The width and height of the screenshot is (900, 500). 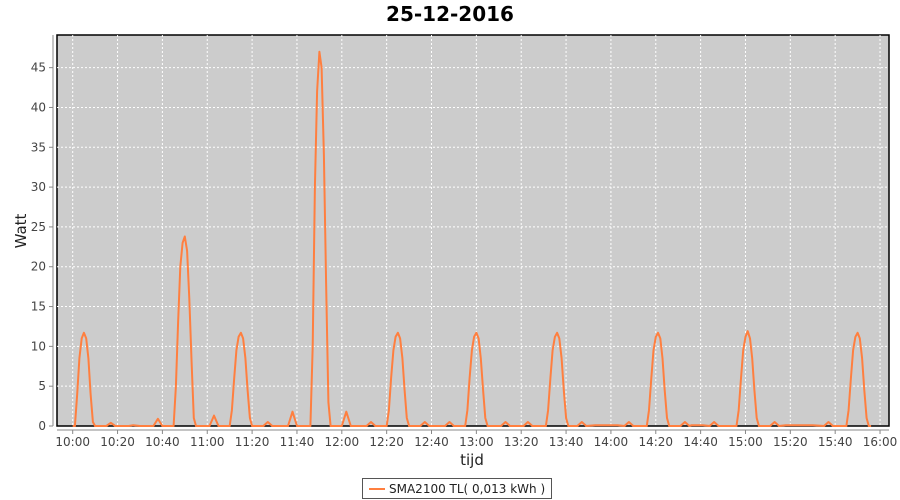 I want to click on y-tick-label: 45, so click(x=38, y=68).